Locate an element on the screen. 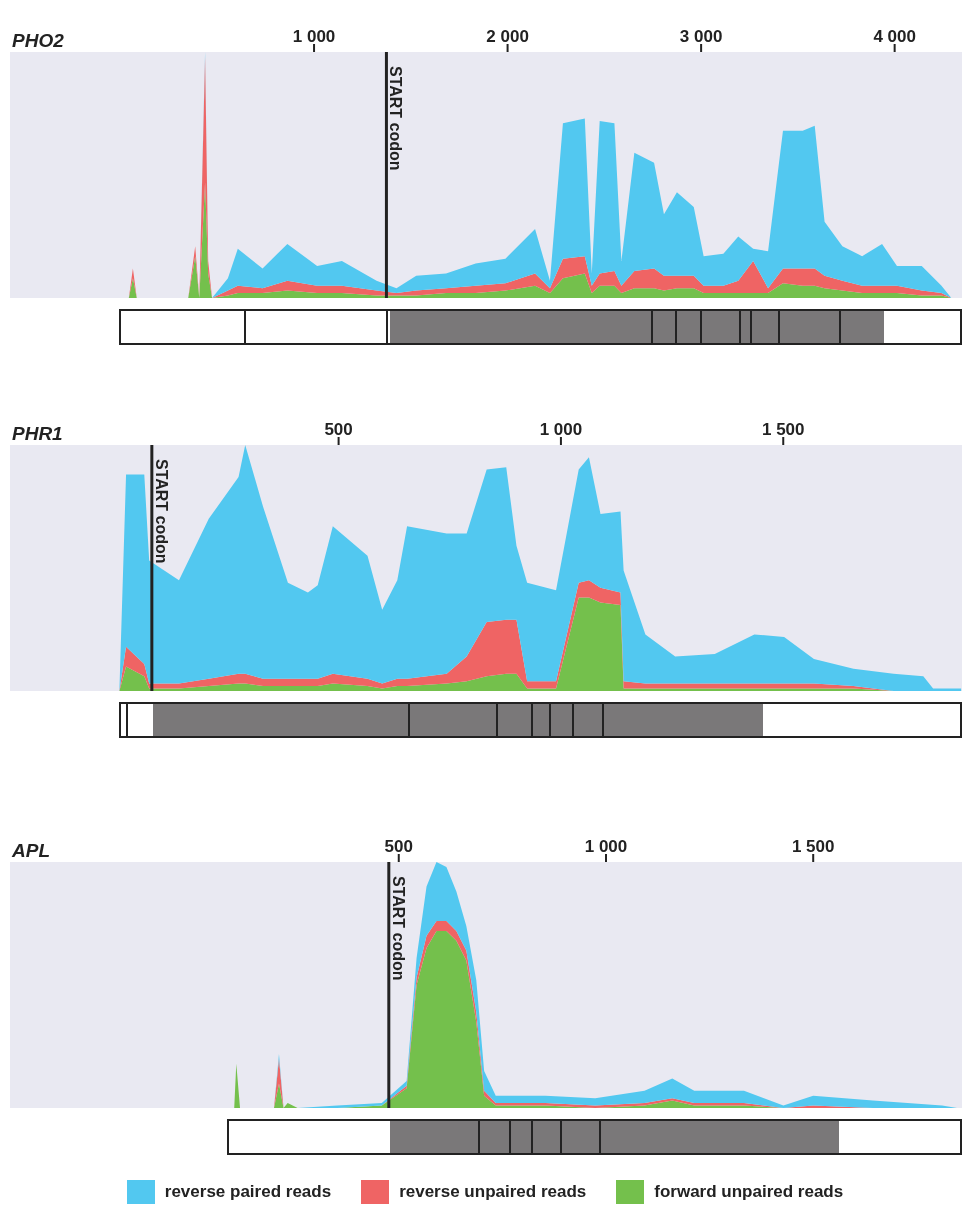 The width and height of the screenshot is (970, 1213). legend-label: reverse unpaired reads is located at coordinates (493, 1192).